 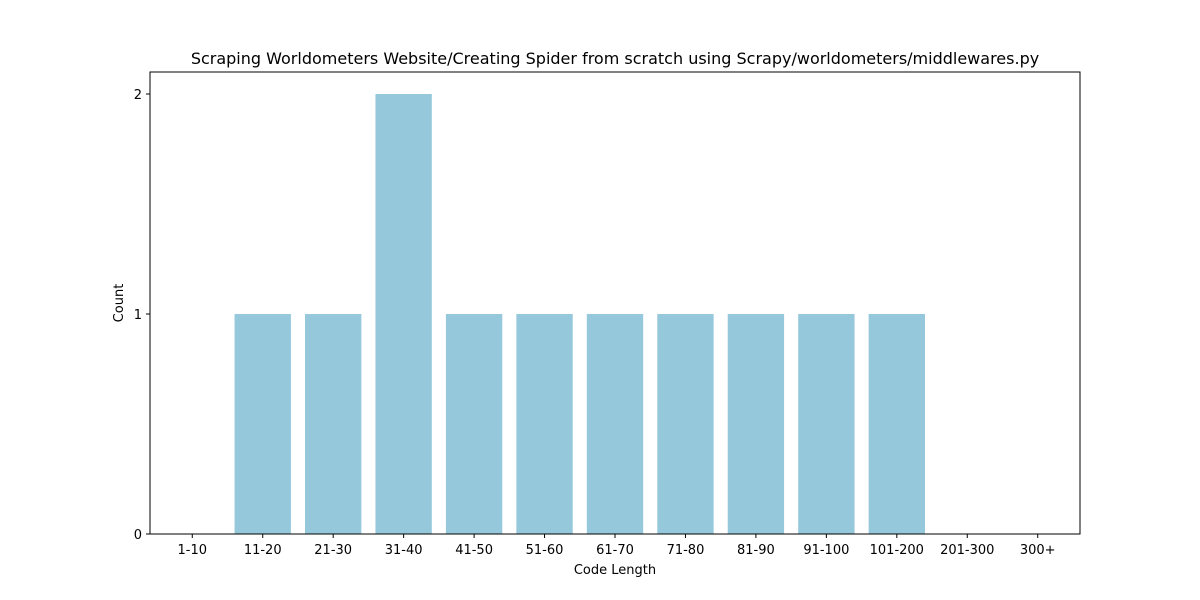 What do you see at coordinates (897, 550) in the screenshot?
I see `x-tick-label: 101-200` at bounding box center [897, 550].